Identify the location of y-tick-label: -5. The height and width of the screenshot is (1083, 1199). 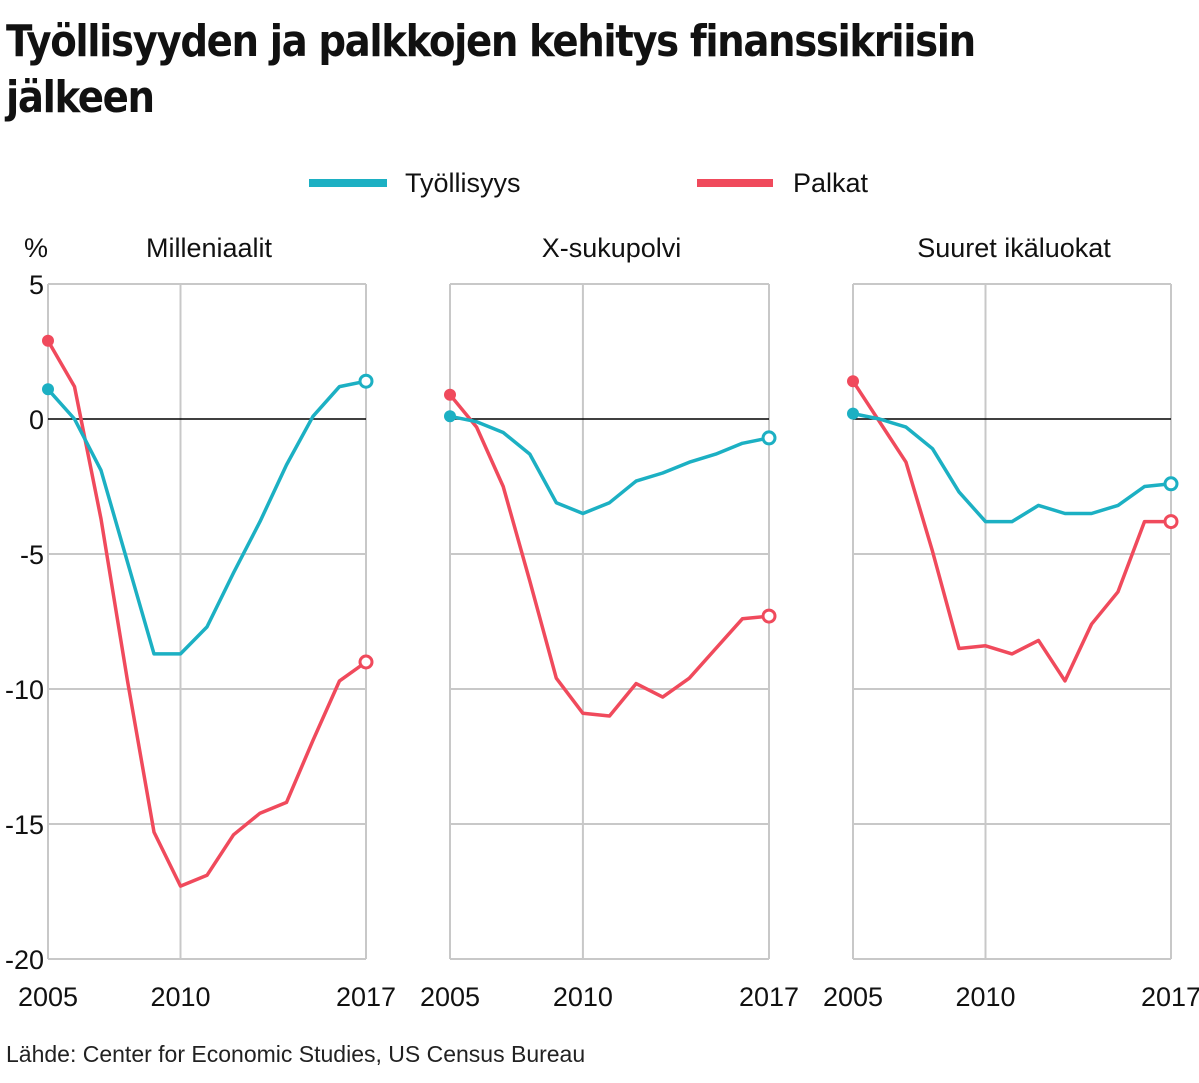
(32, 555).